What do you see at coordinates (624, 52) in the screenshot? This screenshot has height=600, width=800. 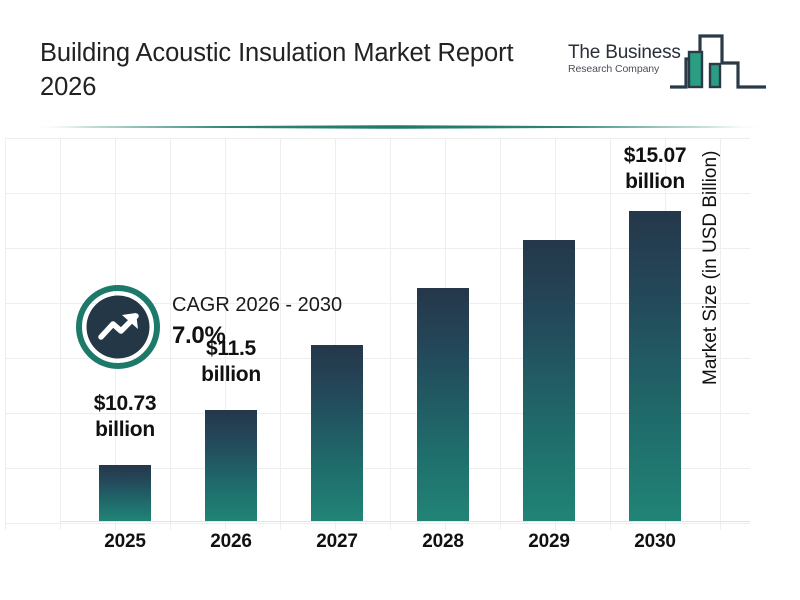 I see `logo-line-1: The Business` at bounding box center [624, 52].